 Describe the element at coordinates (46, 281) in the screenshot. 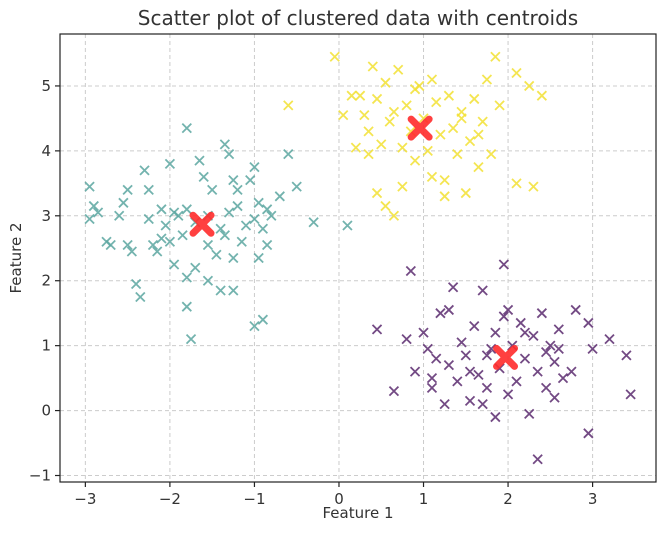

I see `y-tick-label: 2` at that location.